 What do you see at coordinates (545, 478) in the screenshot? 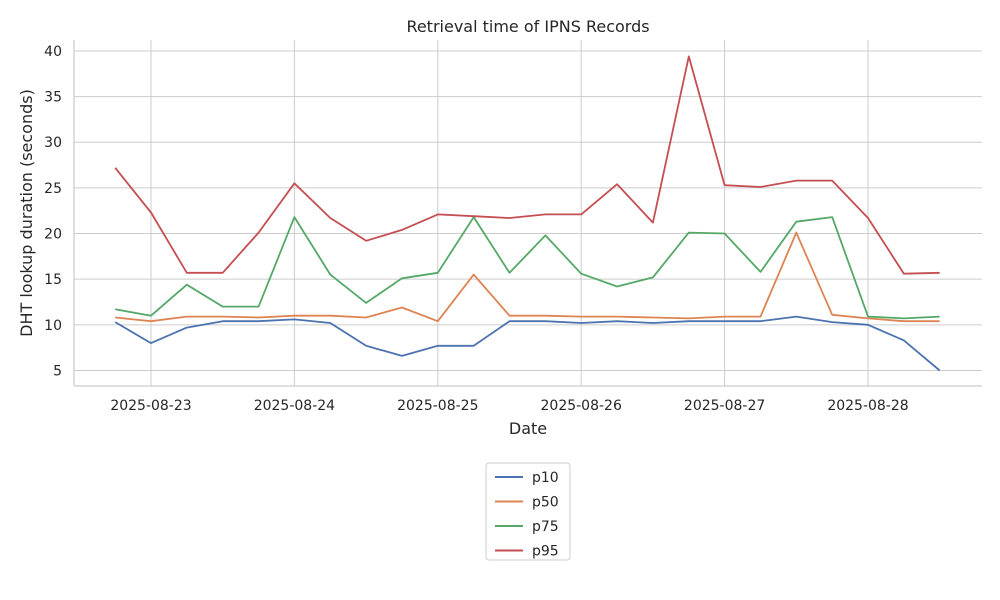
I see `legend-label-p10: p10` at bounding box center [545, 478].